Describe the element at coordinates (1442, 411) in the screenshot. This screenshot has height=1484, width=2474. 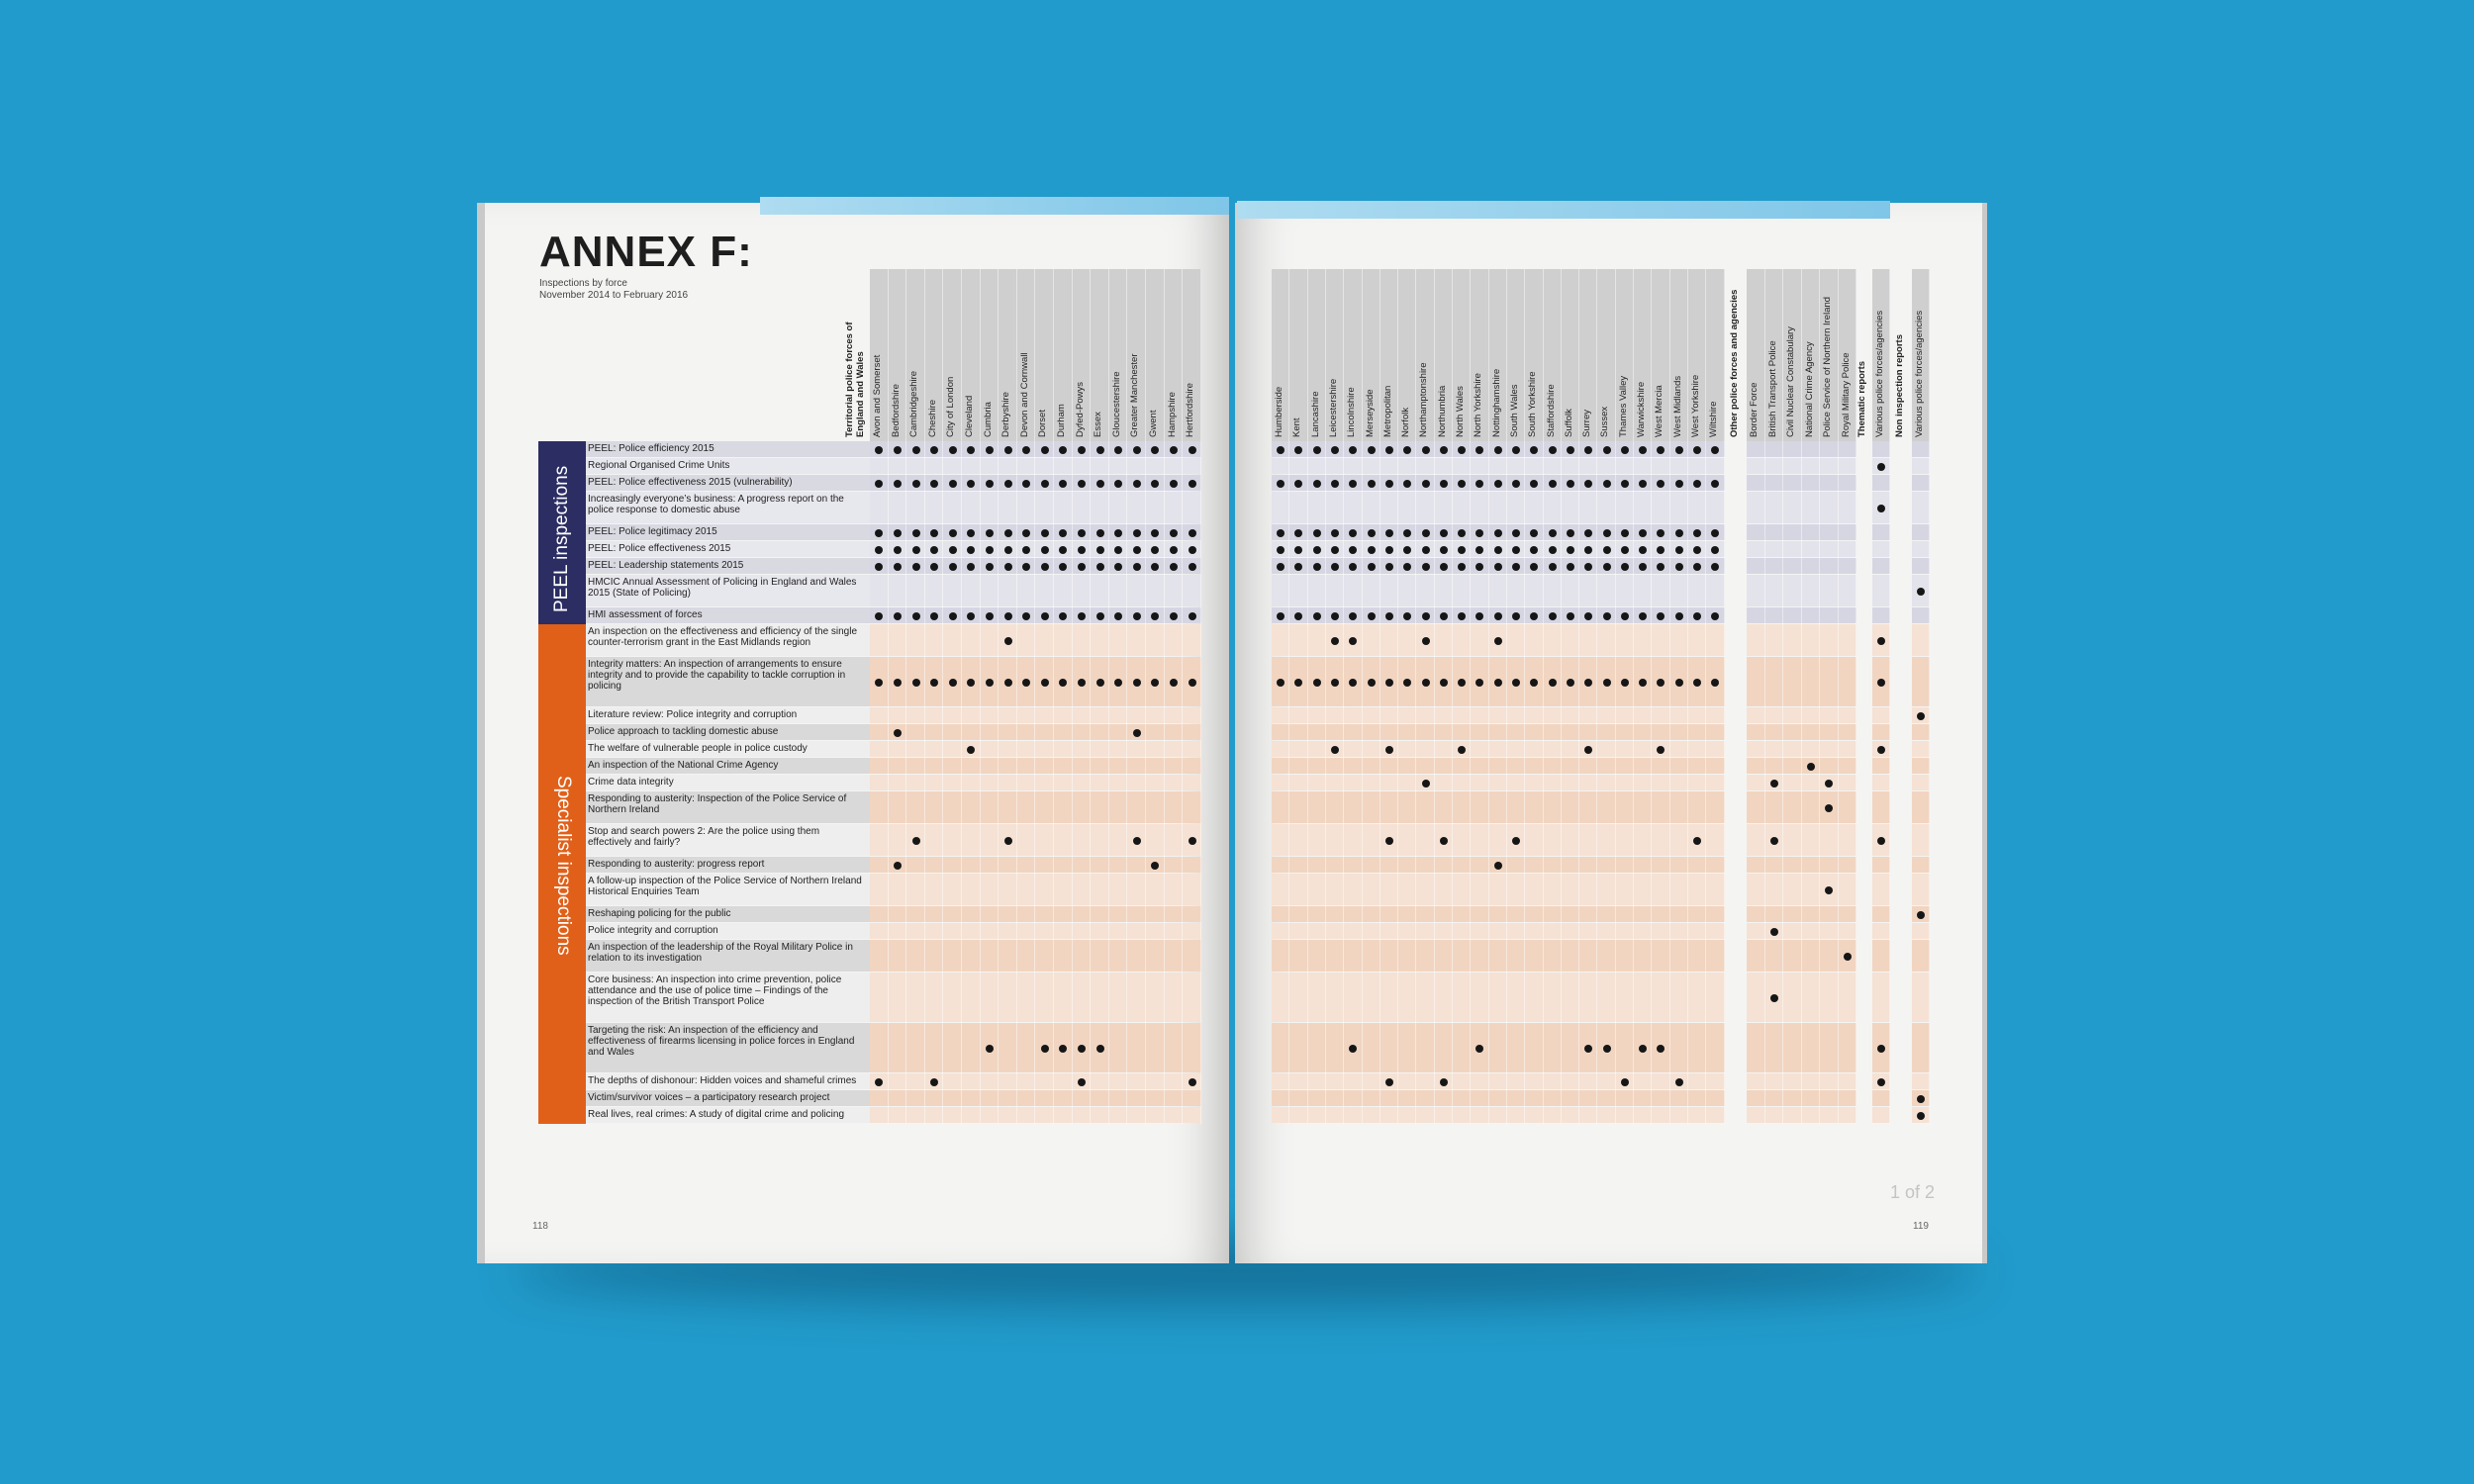
I see `column-header: Northumbria` at that location.